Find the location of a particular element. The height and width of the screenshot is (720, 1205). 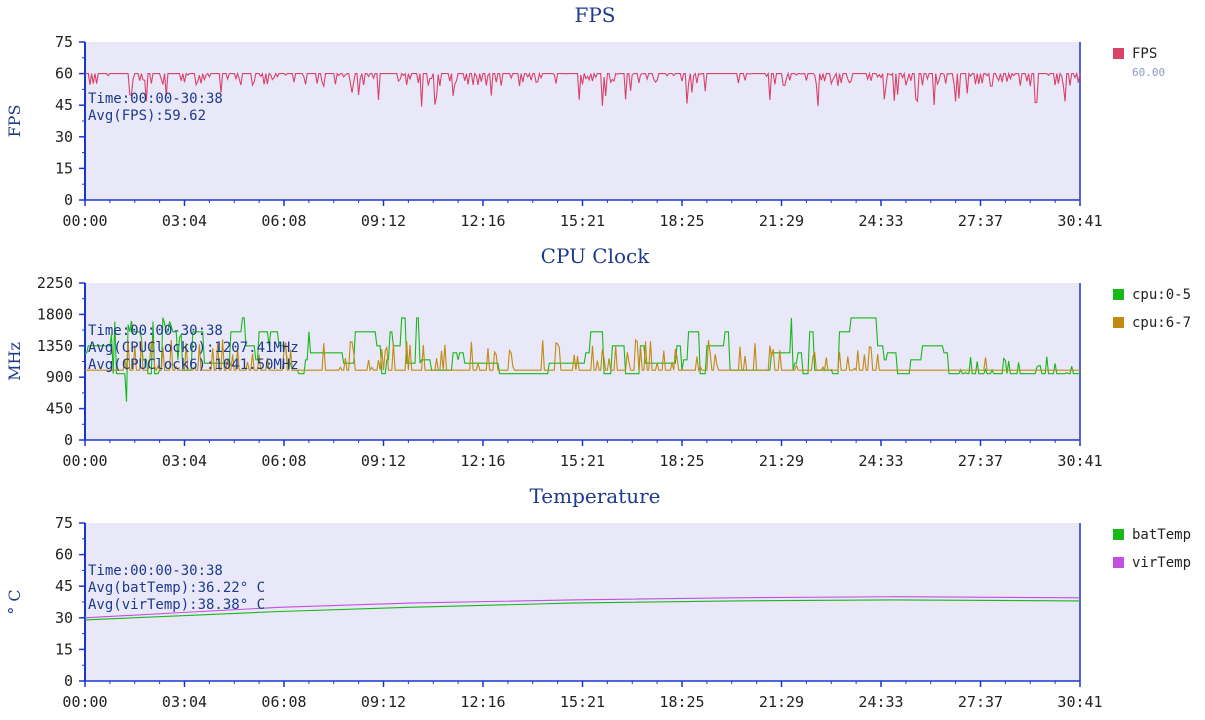

series-line-virtemp is located at coordinates (582, 607).